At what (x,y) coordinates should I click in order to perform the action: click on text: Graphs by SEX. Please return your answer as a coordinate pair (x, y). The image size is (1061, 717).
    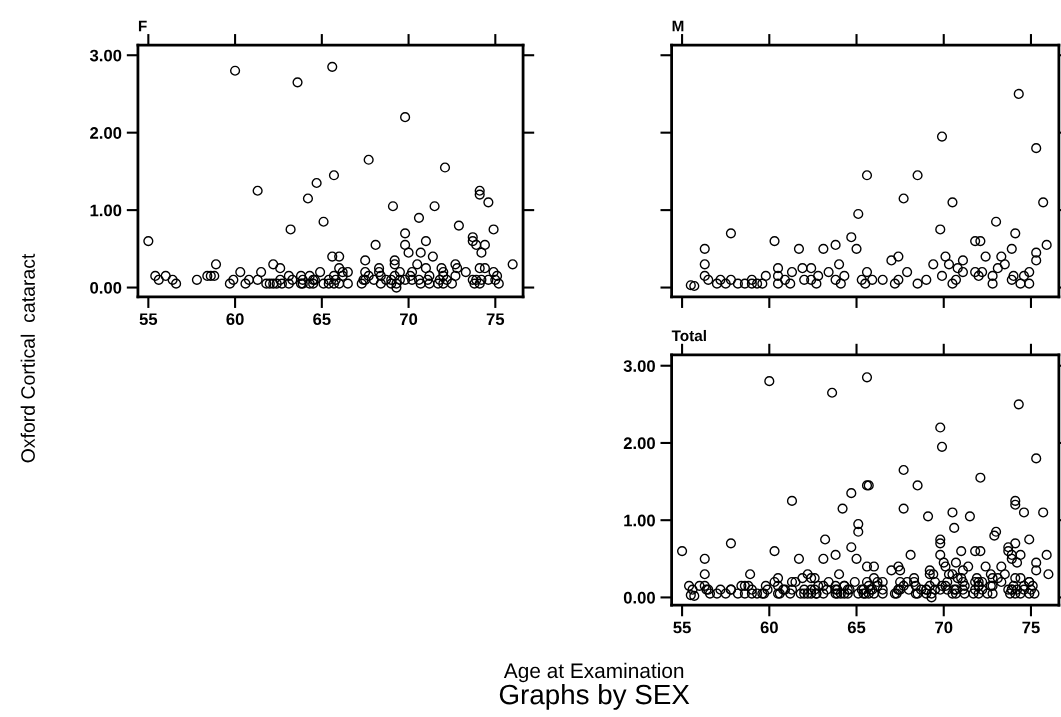
    Looking at the image, I should click on (594, 696).